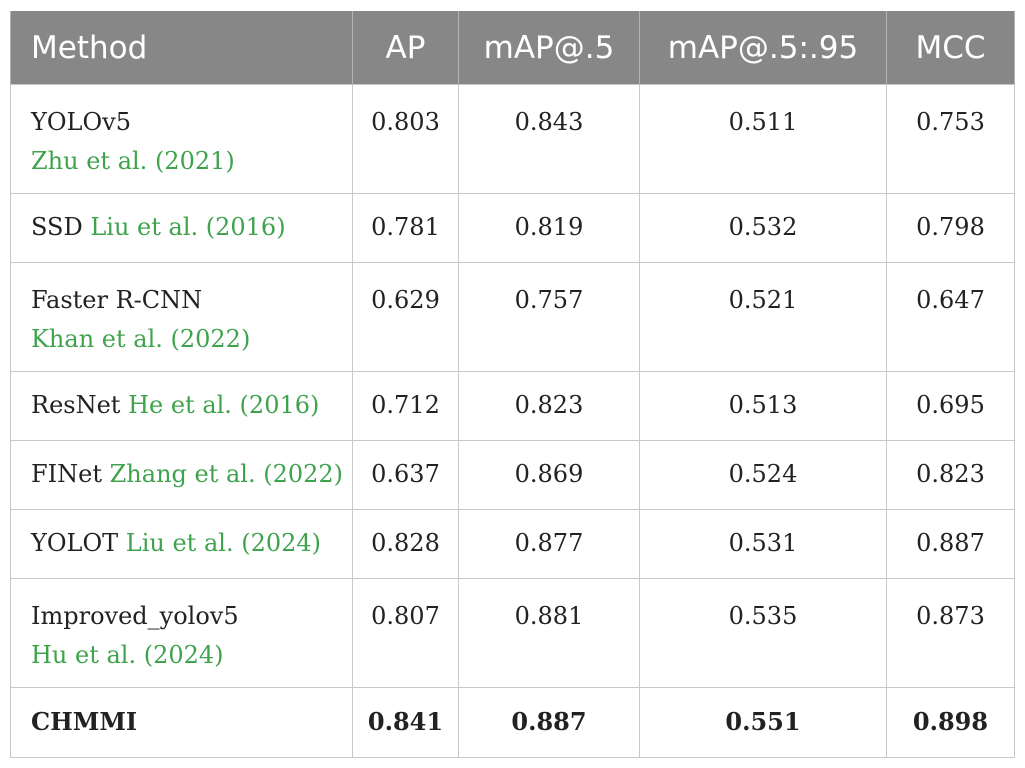 Image resolution: width=1025 pixels, height=768 pixels. Describe the element at coordinates (405, 139) in the screenshot. I see `ap-cell: 0.803` at that location.